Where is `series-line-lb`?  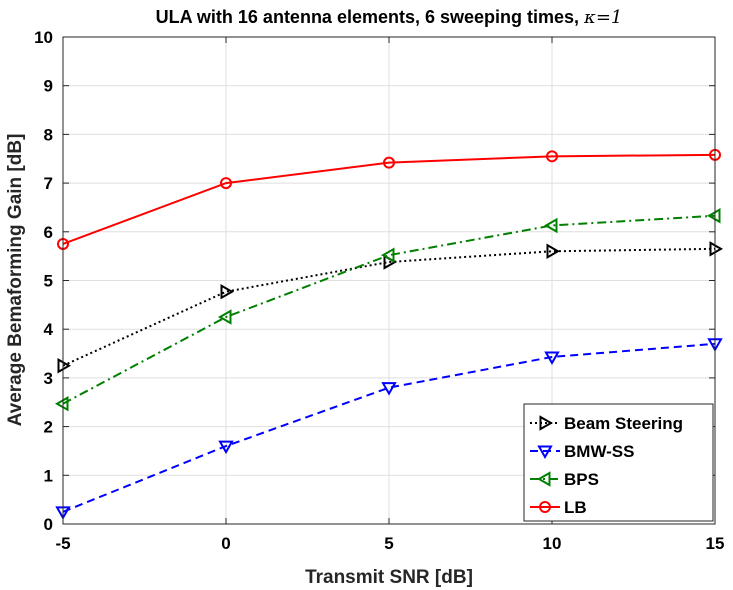 series-line-lb is located at coordinates (389, 199).